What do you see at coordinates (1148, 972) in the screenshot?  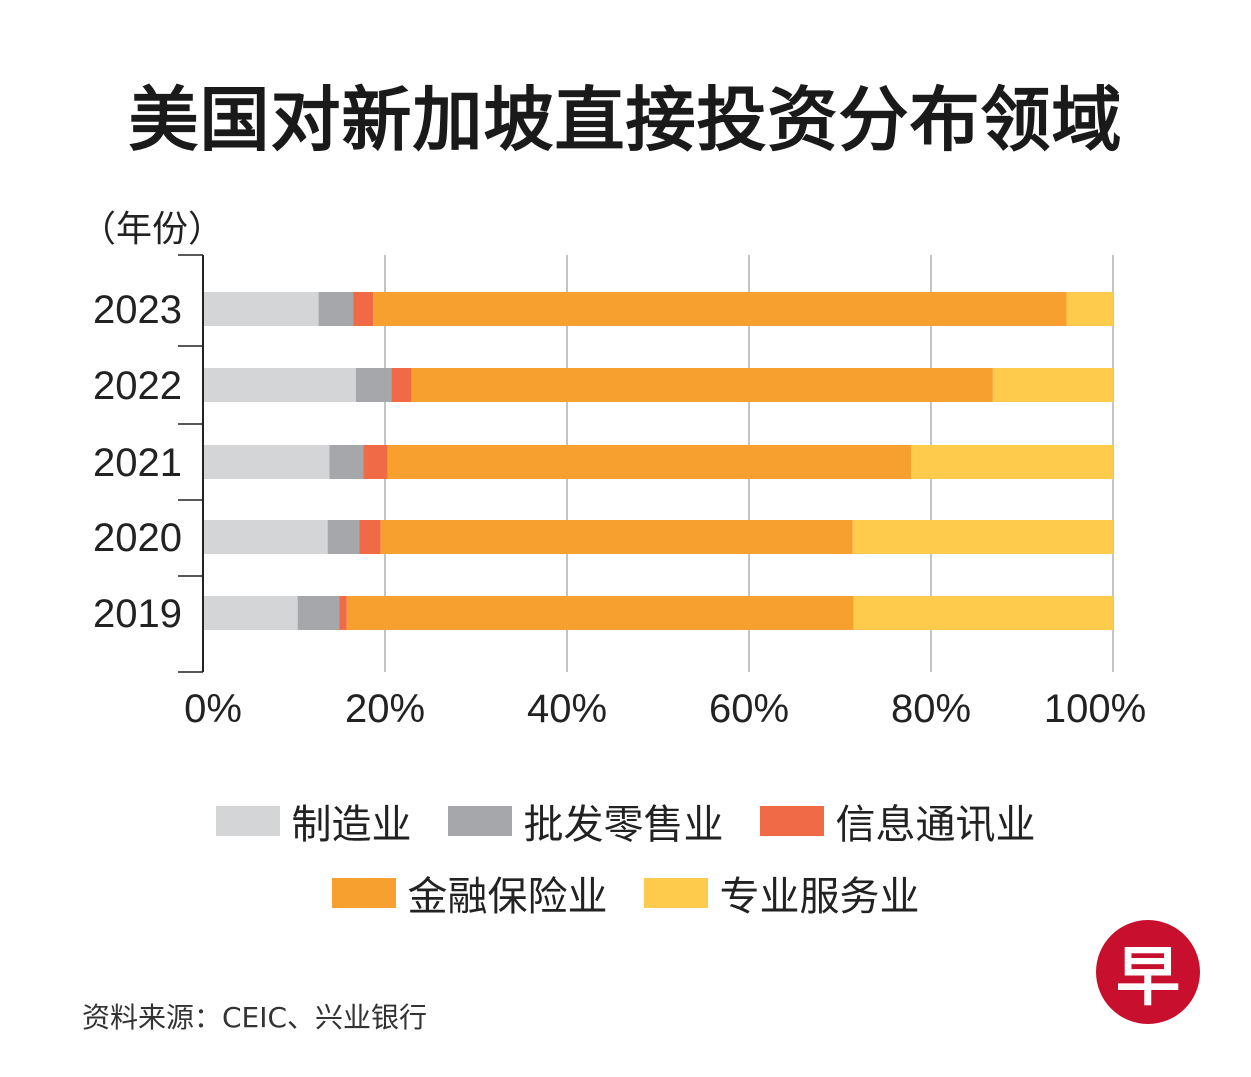 I see `brand-logo: 早` at bounding box center [1148, 972].